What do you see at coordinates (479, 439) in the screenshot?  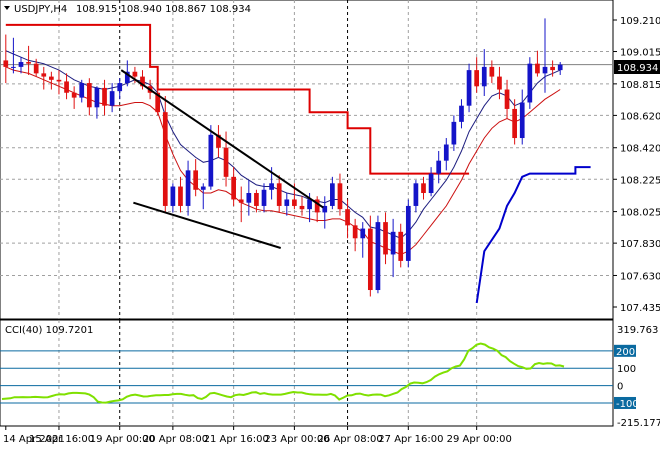 I see `time-tick-label: 29 Apr 00:00` at bounding box center [479, 439].